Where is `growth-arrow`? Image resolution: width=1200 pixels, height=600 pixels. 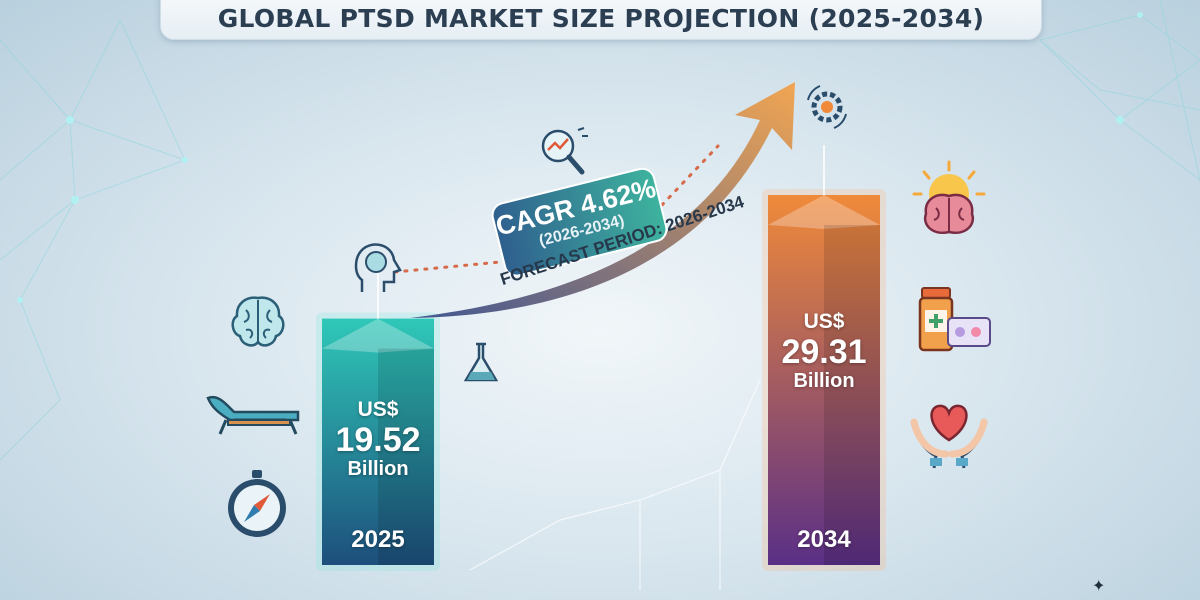
growth-arrow is located at coordinates (602, 200).